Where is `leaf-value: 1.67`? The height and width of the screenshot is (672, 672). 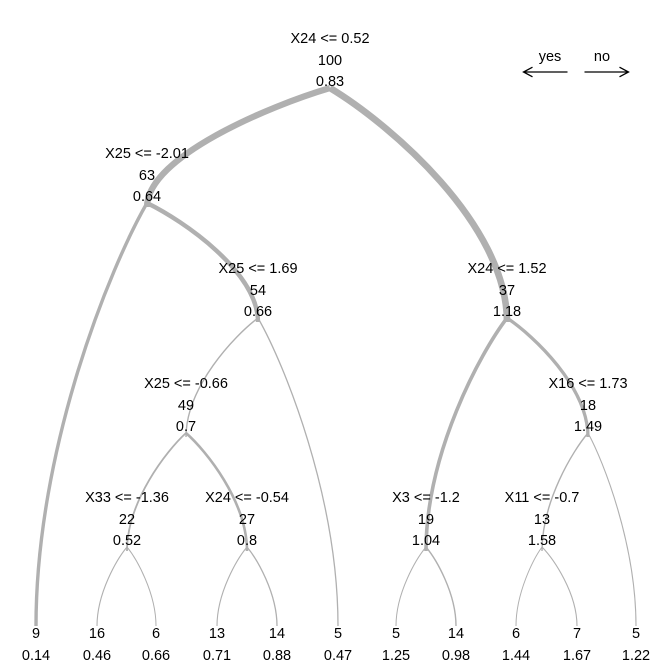 leaf-value: 1.67 is located at coordinates (577, 656).